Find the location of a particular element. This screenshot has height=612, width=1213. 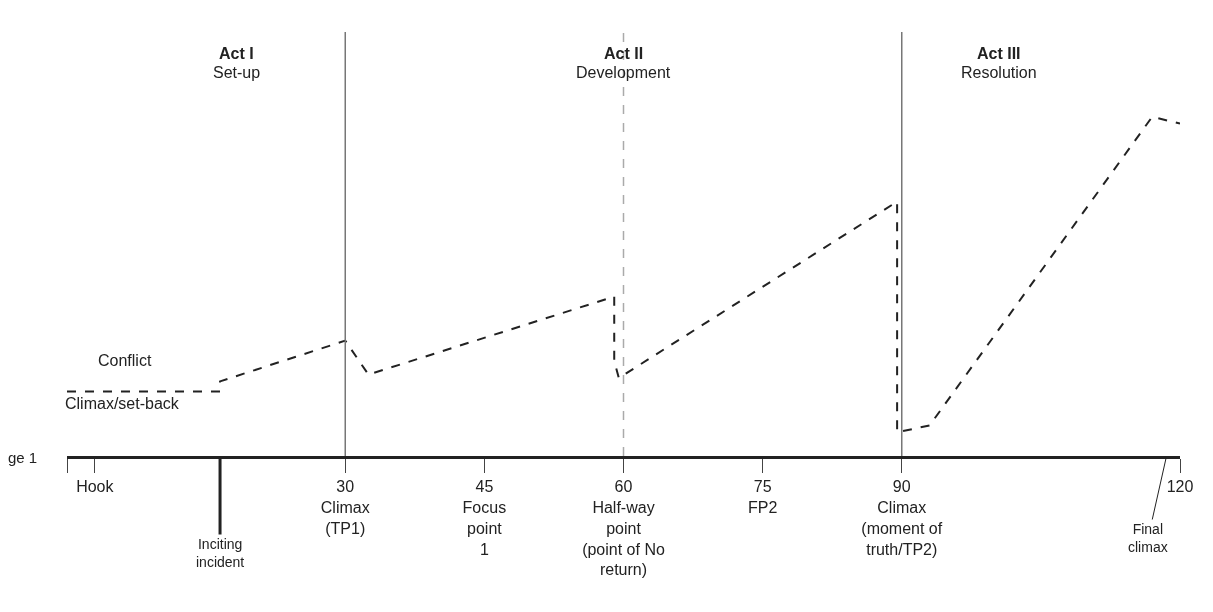

x-tick-label: 120 is located at coordinates (1180, 487).